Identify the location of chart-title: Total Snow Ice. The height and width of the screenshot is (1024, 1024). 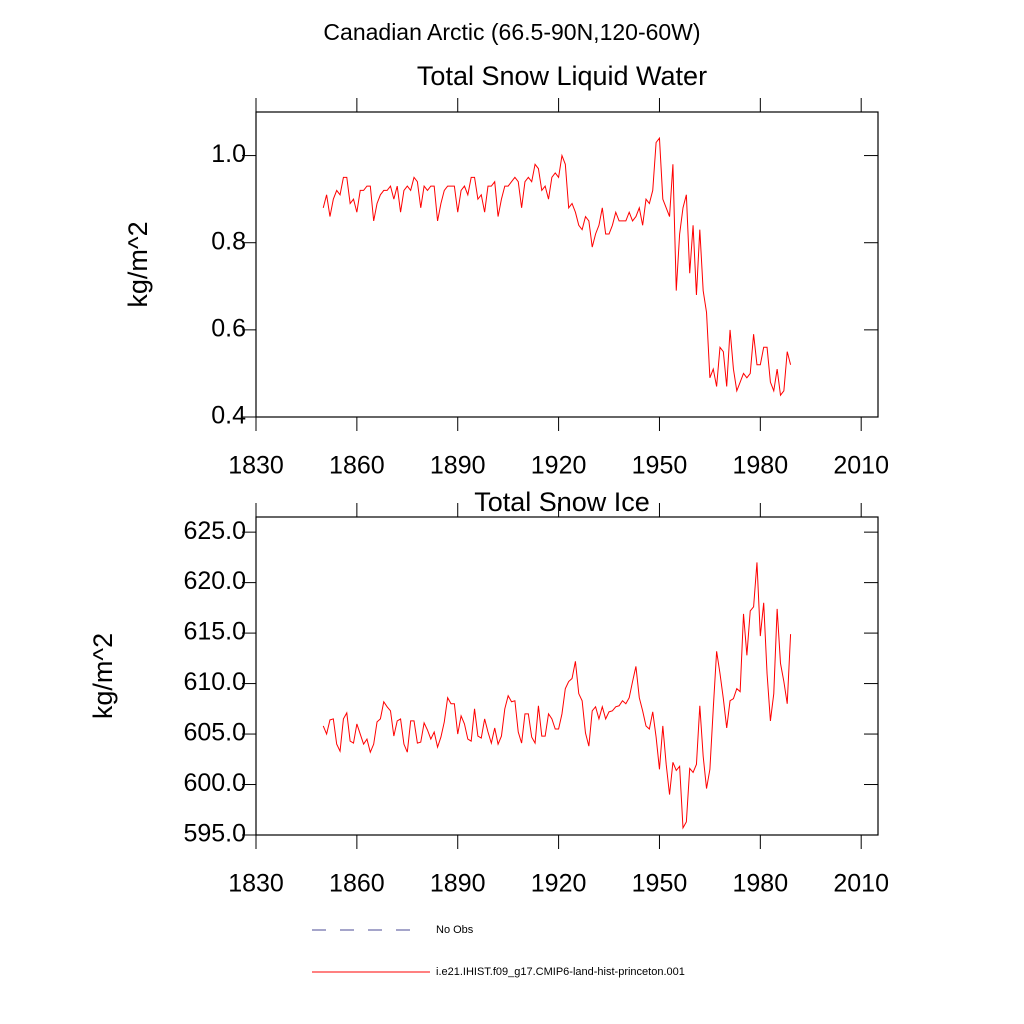
(562, 502).